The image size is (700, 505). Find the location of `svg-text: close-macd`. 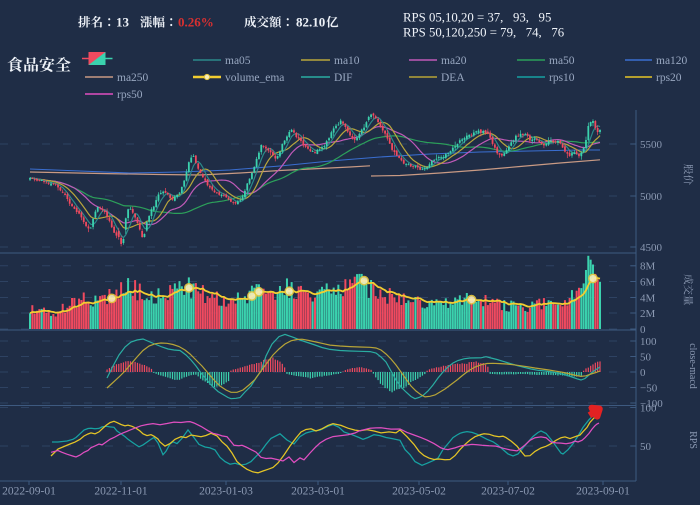

svg-text: close-macd is located at coordinates (692, 366).